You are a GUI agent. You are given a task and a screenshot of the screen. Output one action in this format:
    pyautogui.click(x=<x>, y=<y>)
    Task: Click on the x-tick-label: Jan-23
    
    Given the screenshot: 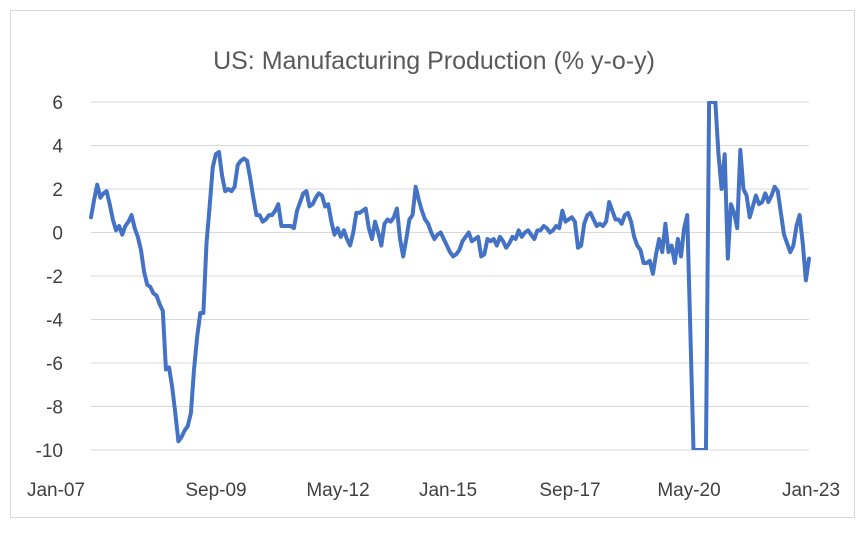 What is the action you would take?
    pyautogui.click(x=811, y=490)
    